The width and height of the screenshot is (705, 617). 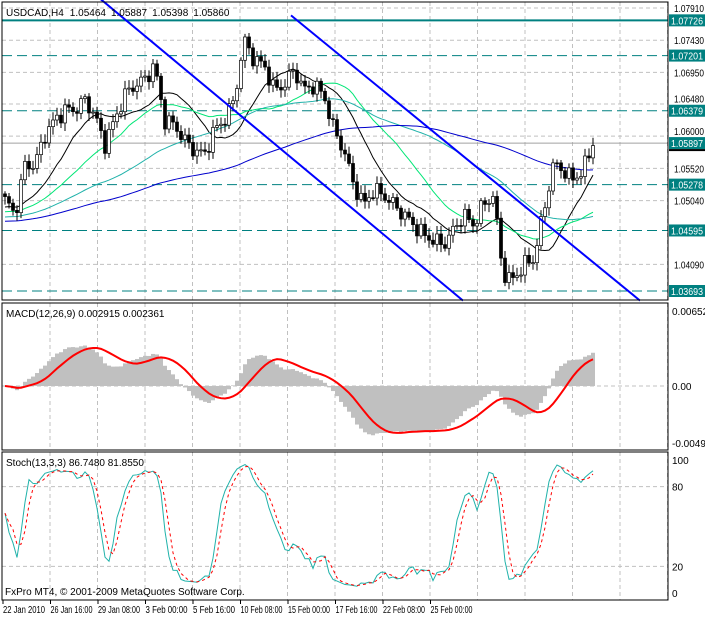 I want to click on macd-tick-label: 0.00652, so click(x=688, y=312).